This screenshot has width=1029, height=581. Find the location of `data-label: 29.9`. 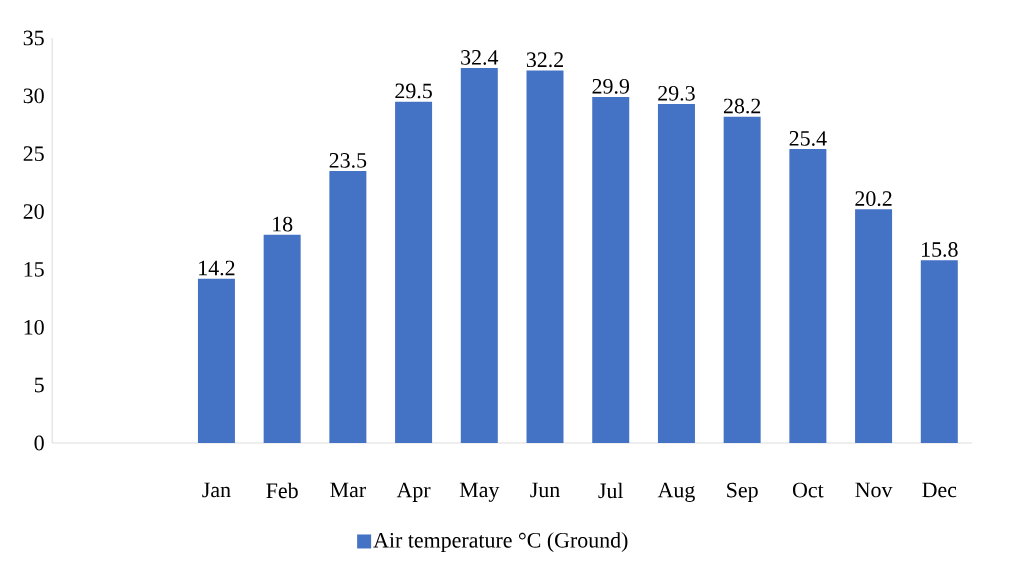

data-label: 29.9 is located at coordinates (611, 86).